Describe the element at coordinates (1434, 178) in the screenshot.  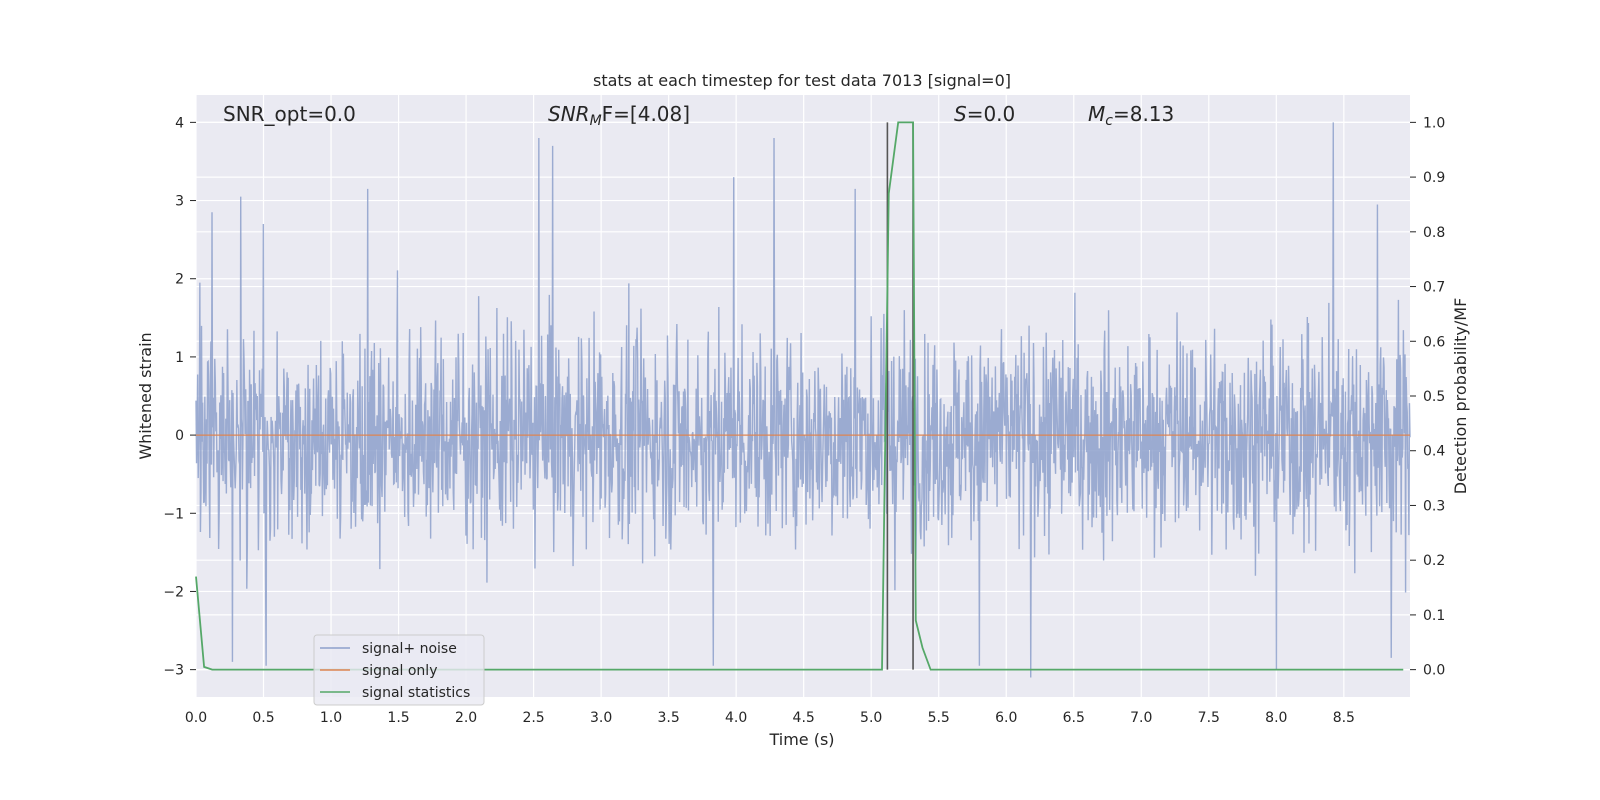
I see `y-right-tick-1: 0.9` at that location.